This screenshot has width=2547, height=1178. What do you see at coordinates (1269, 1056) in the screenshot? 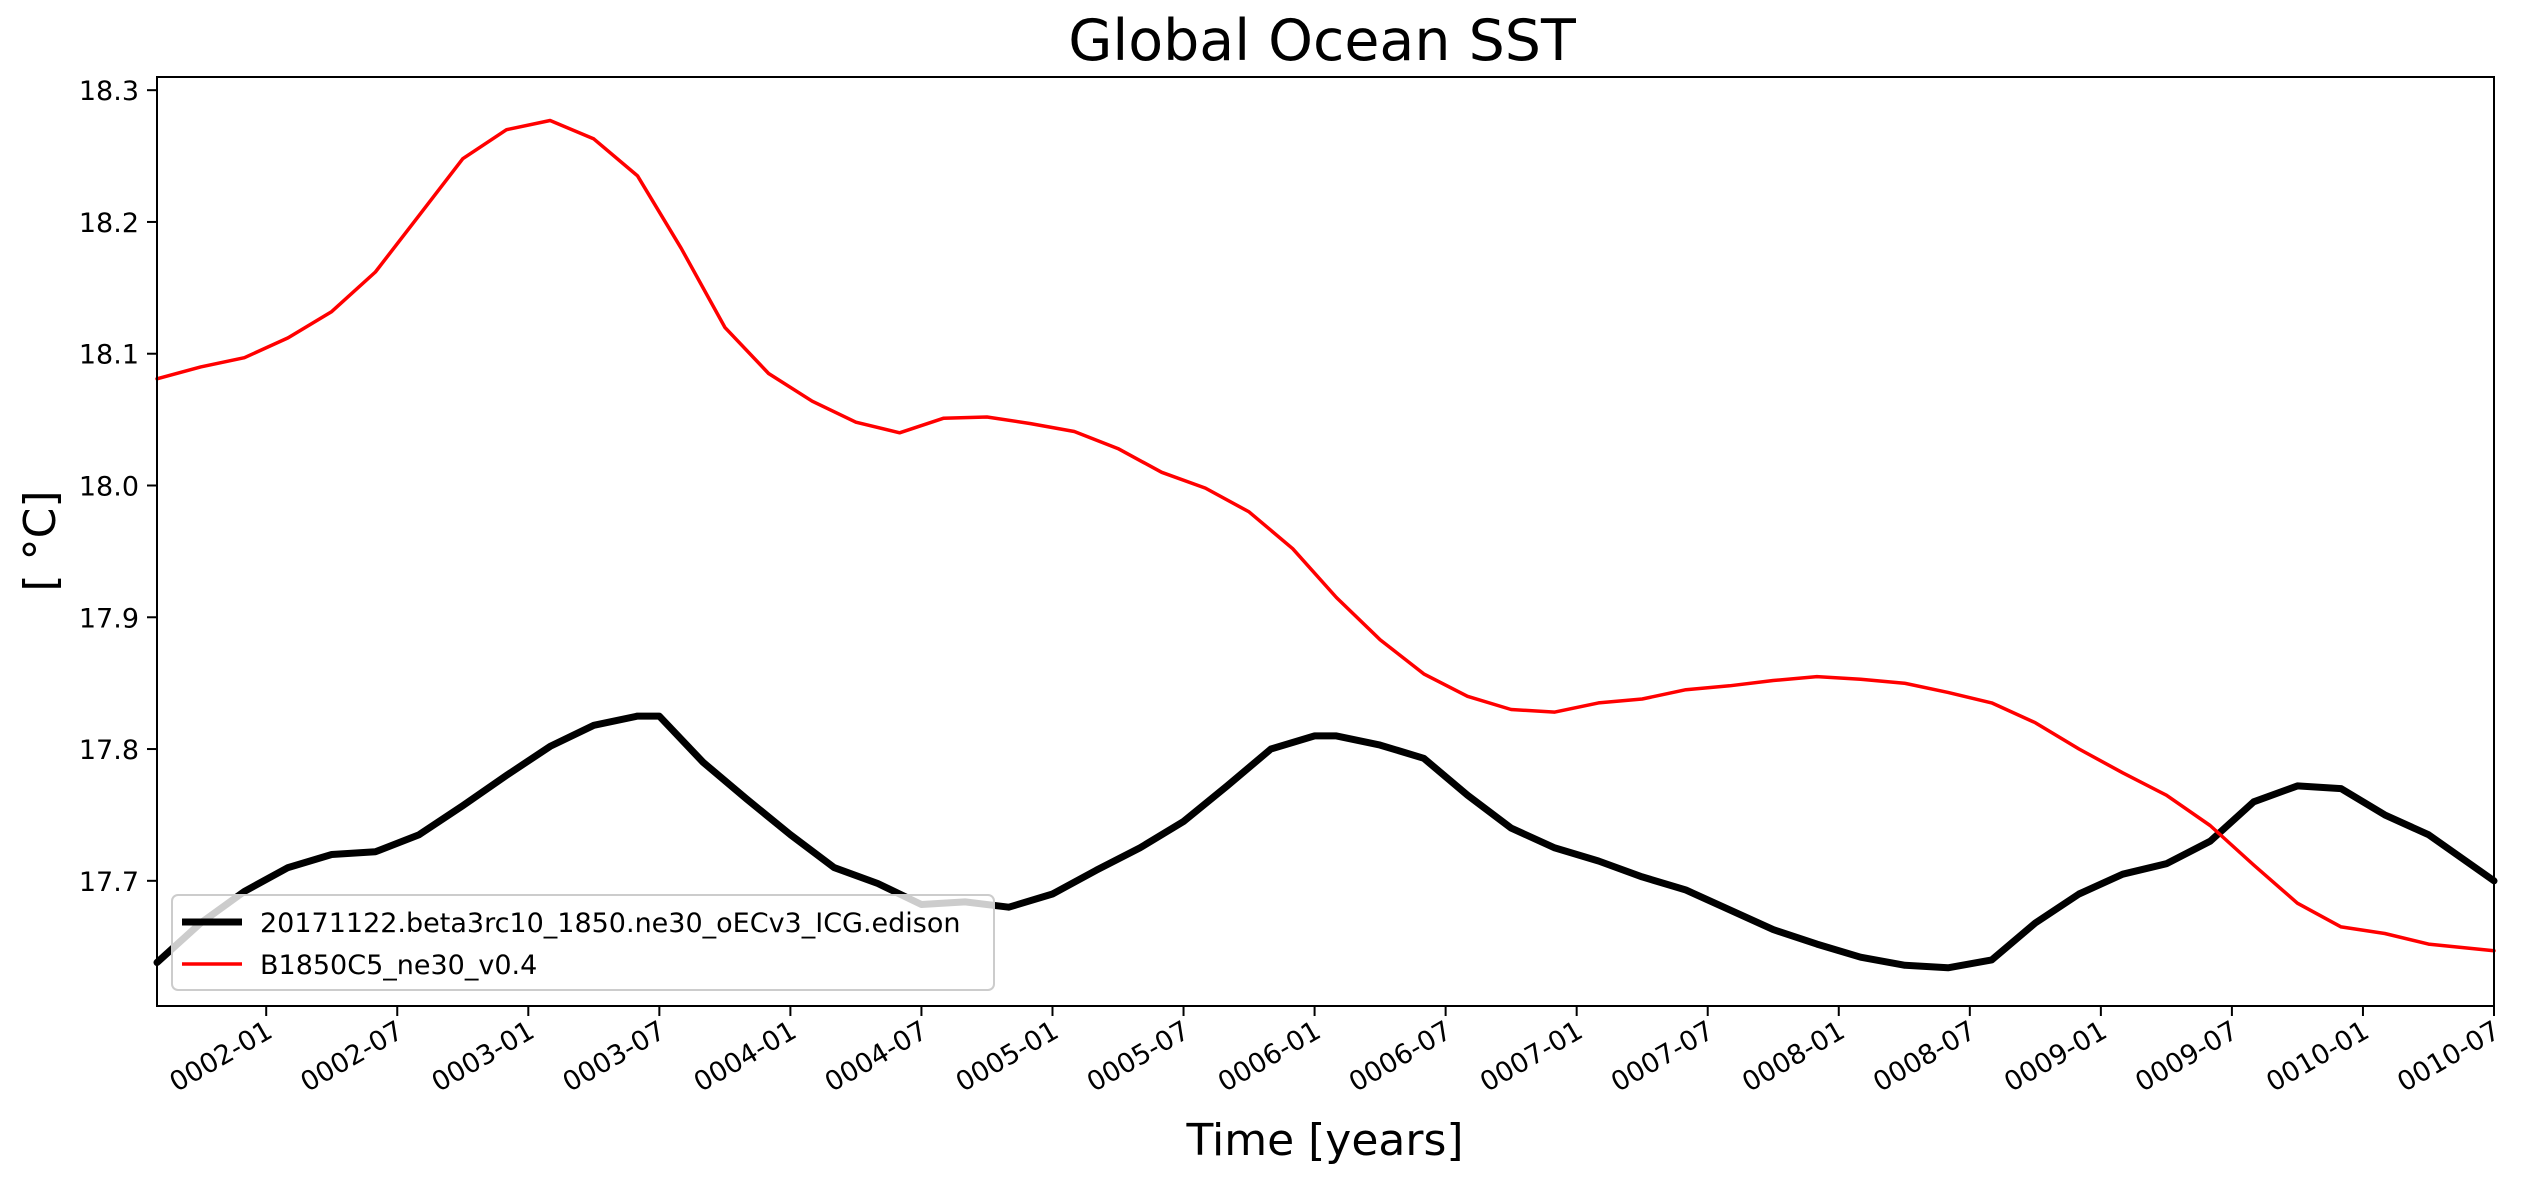
I see `x-tick-label: 0006-01` at bounding box center [1269, 1056].